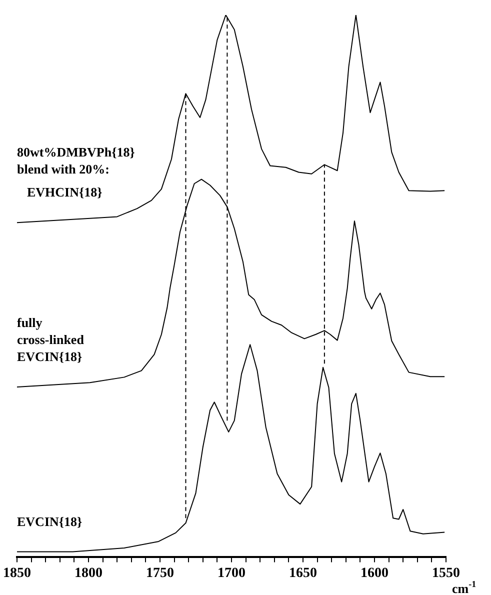 This screenshot has height=595, width=491. What do you see at coordinates (160, 574) in the screenshot?
I see `x-tick-label: 1750` at bounding box center [160, 574].